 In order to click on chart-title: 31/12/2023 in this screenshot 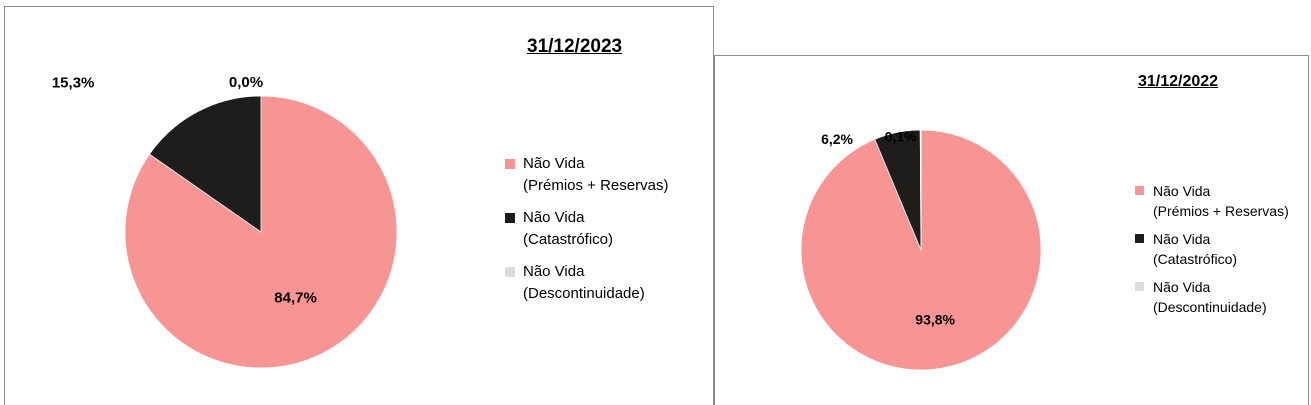, I will do `click(575, 46)`.